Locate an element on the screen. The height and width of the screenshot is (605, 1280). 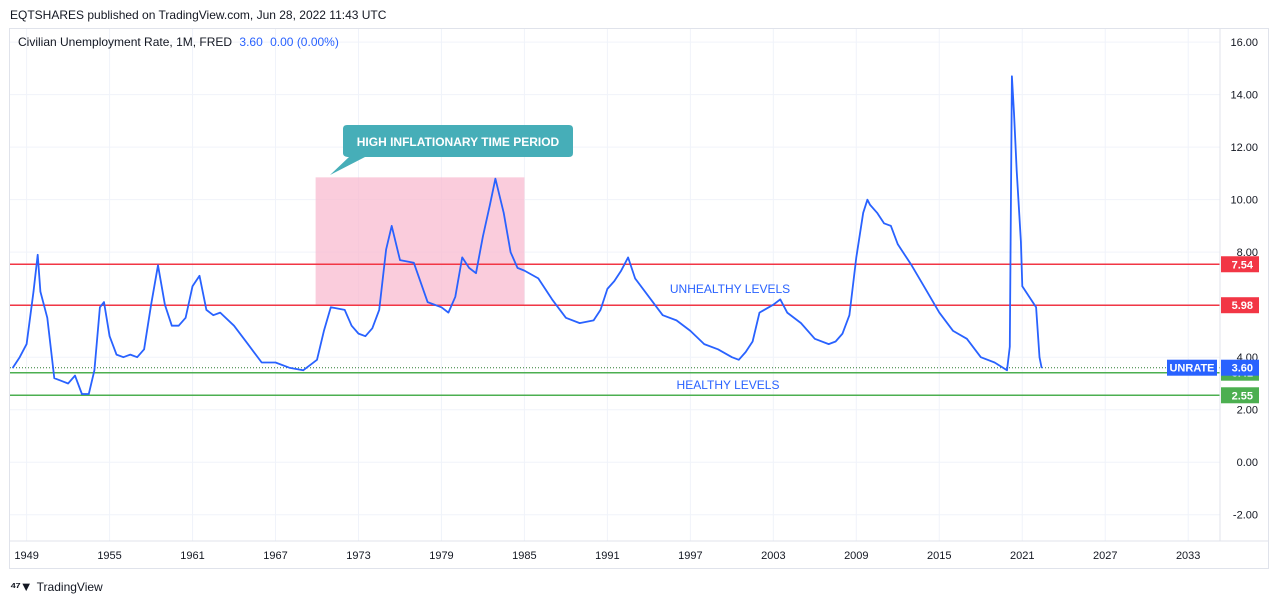
x-tick-label: 1973 is located at coordinates (358, 556).